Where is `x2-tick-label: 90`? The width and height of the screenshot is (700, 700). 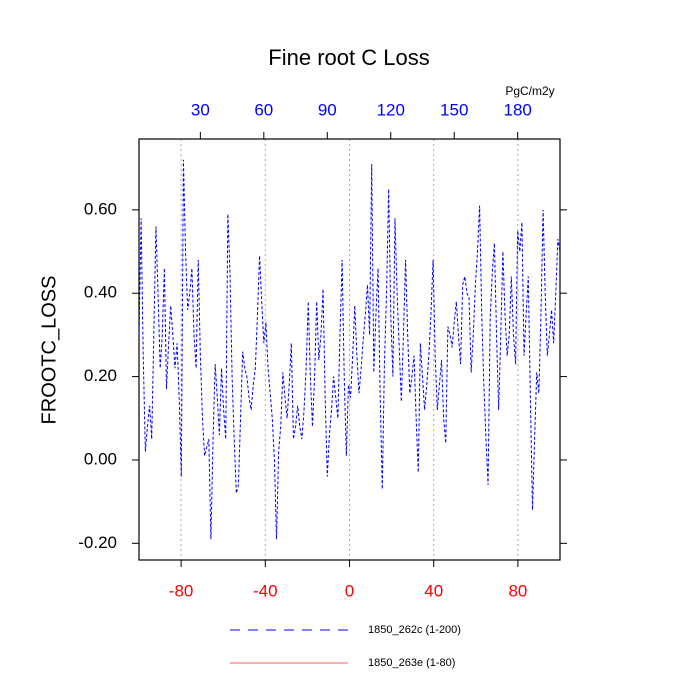 x2-tick-label: 90 is located at coordinates (327, 109).